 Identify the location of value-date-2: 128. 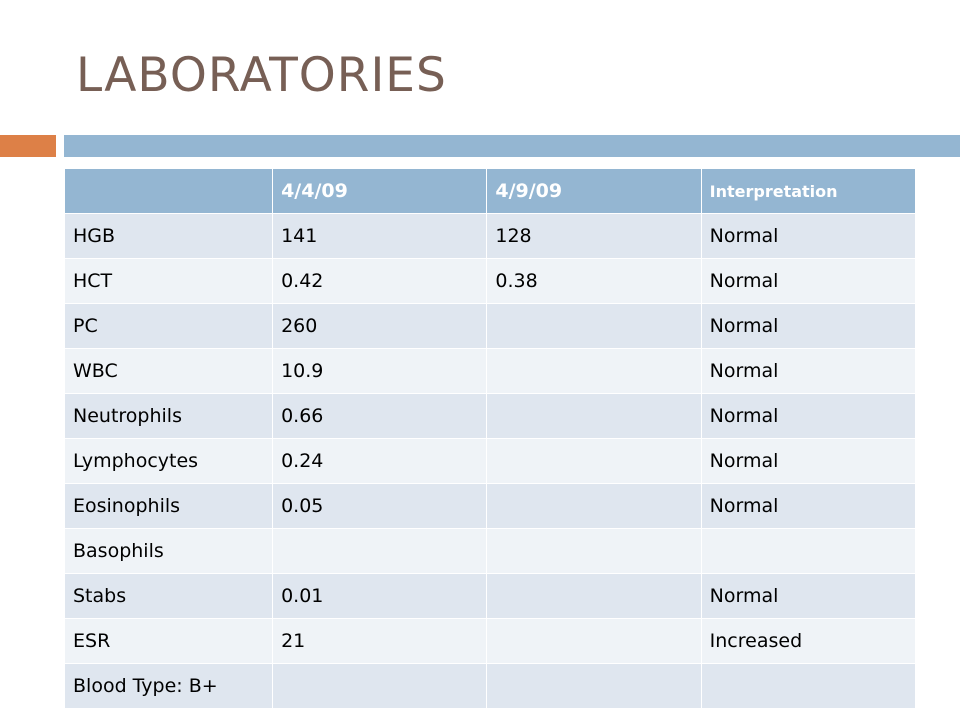
(594, 236).